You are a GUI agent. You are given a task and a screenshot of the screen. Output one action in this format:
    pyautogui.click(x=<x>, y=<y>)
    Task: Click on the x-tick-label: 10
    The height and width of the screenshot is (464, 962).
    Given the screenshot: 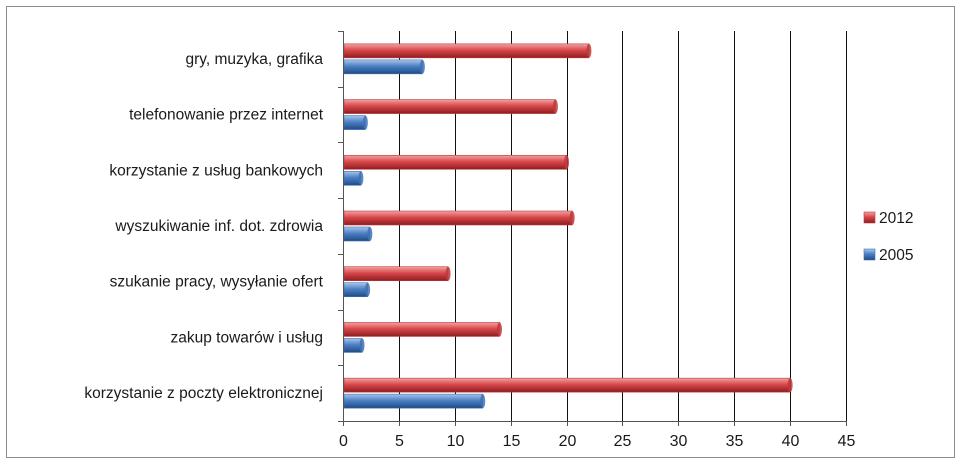 What is the action you would take?
    pyautogui.click(x=456, y=441)
    